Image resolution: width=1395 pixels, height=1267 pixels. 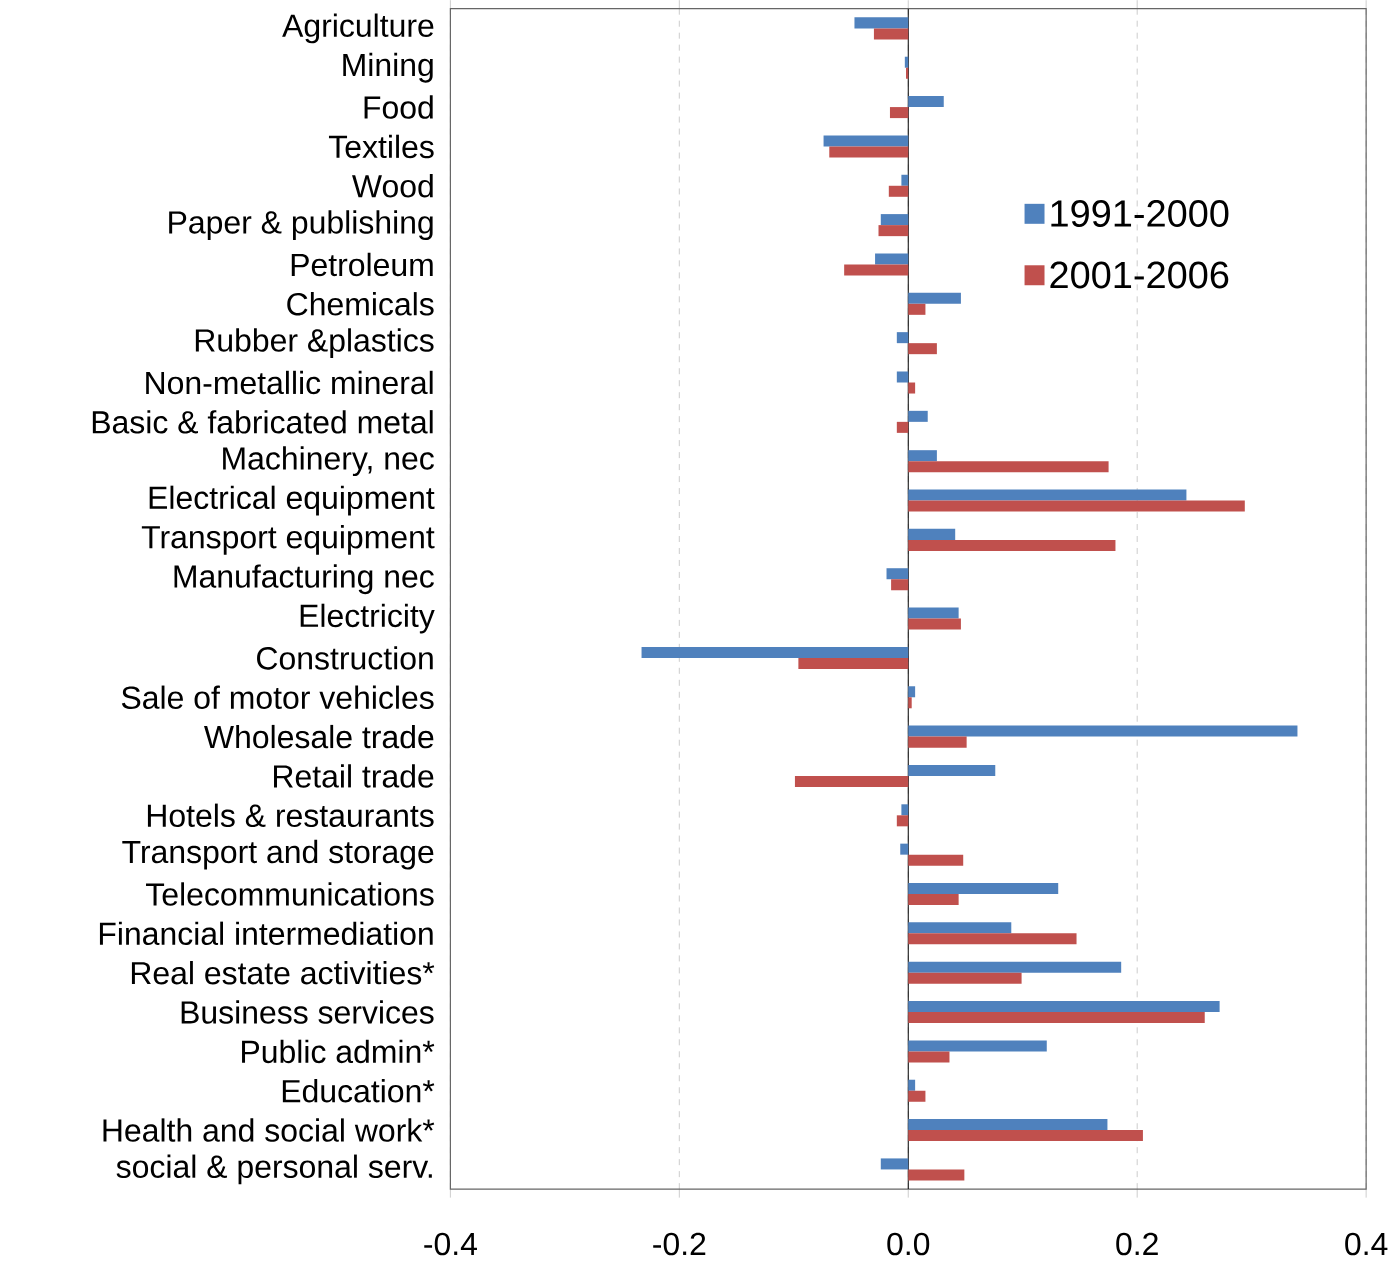 I want to click on y-tick-label: Public admin*, so click(x=338, y=1051).